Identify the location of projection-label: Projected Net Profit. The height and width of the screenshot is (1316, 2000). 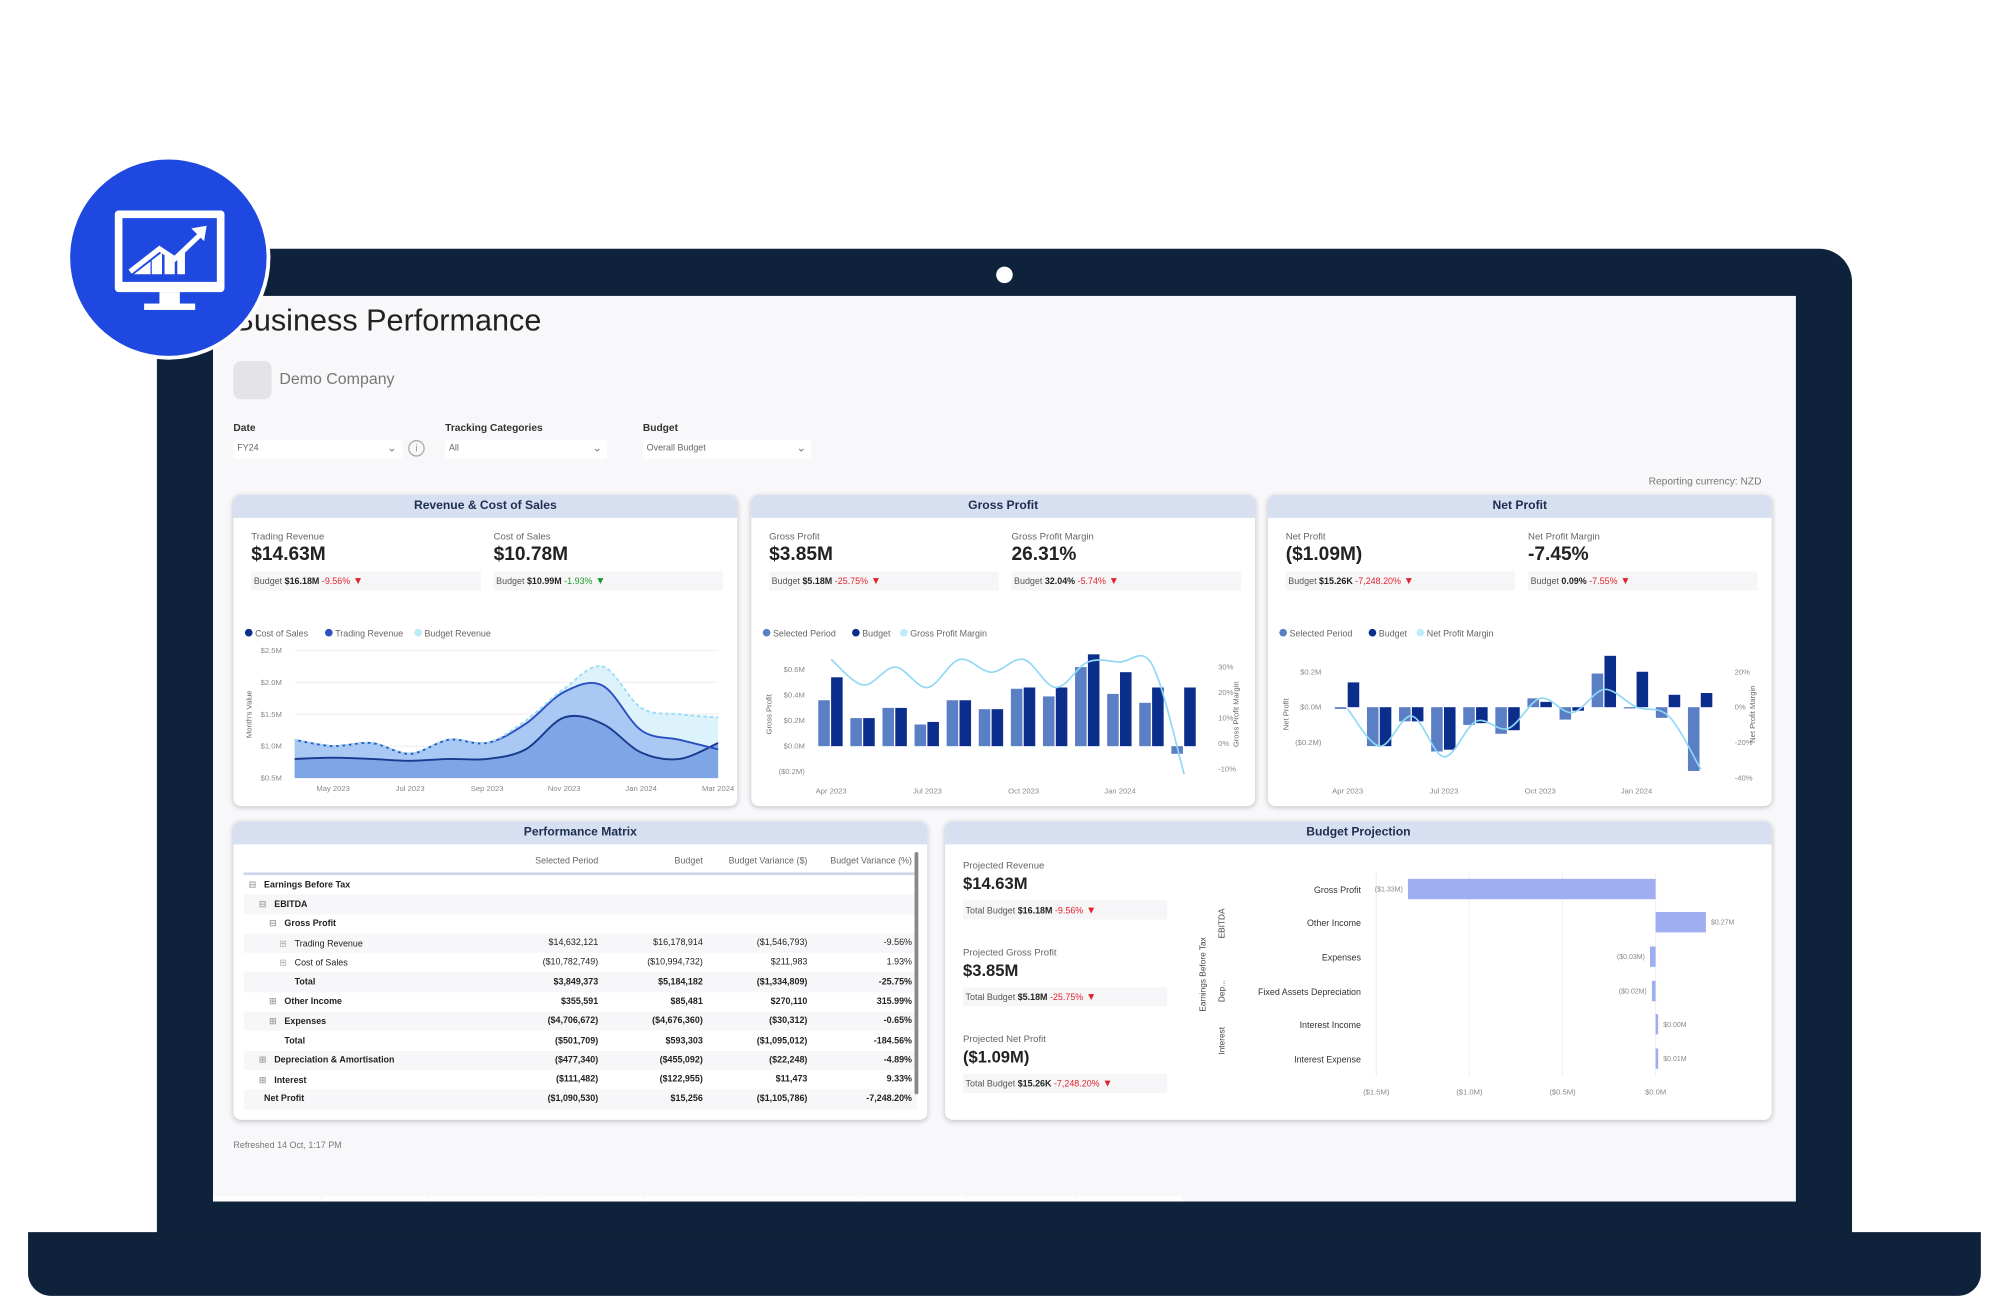
(1004, 1039).